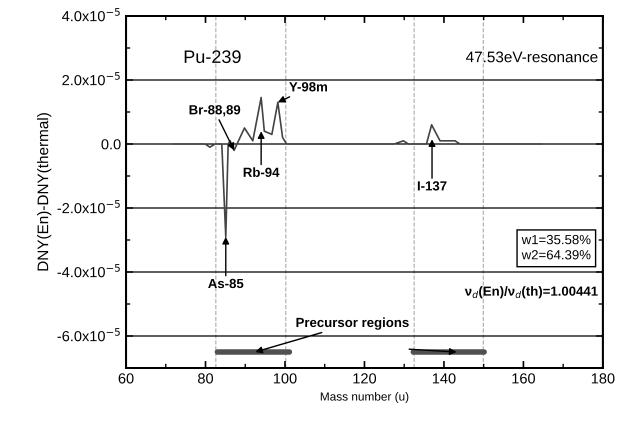  I want to click on x-tick-label: 60, so click(126, 378).